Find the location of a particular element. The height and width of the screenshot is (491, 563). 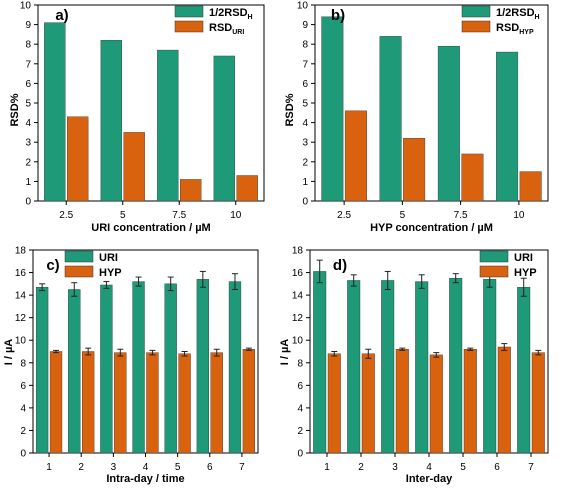

legend-label: URI is located at coordinates (108, 258).